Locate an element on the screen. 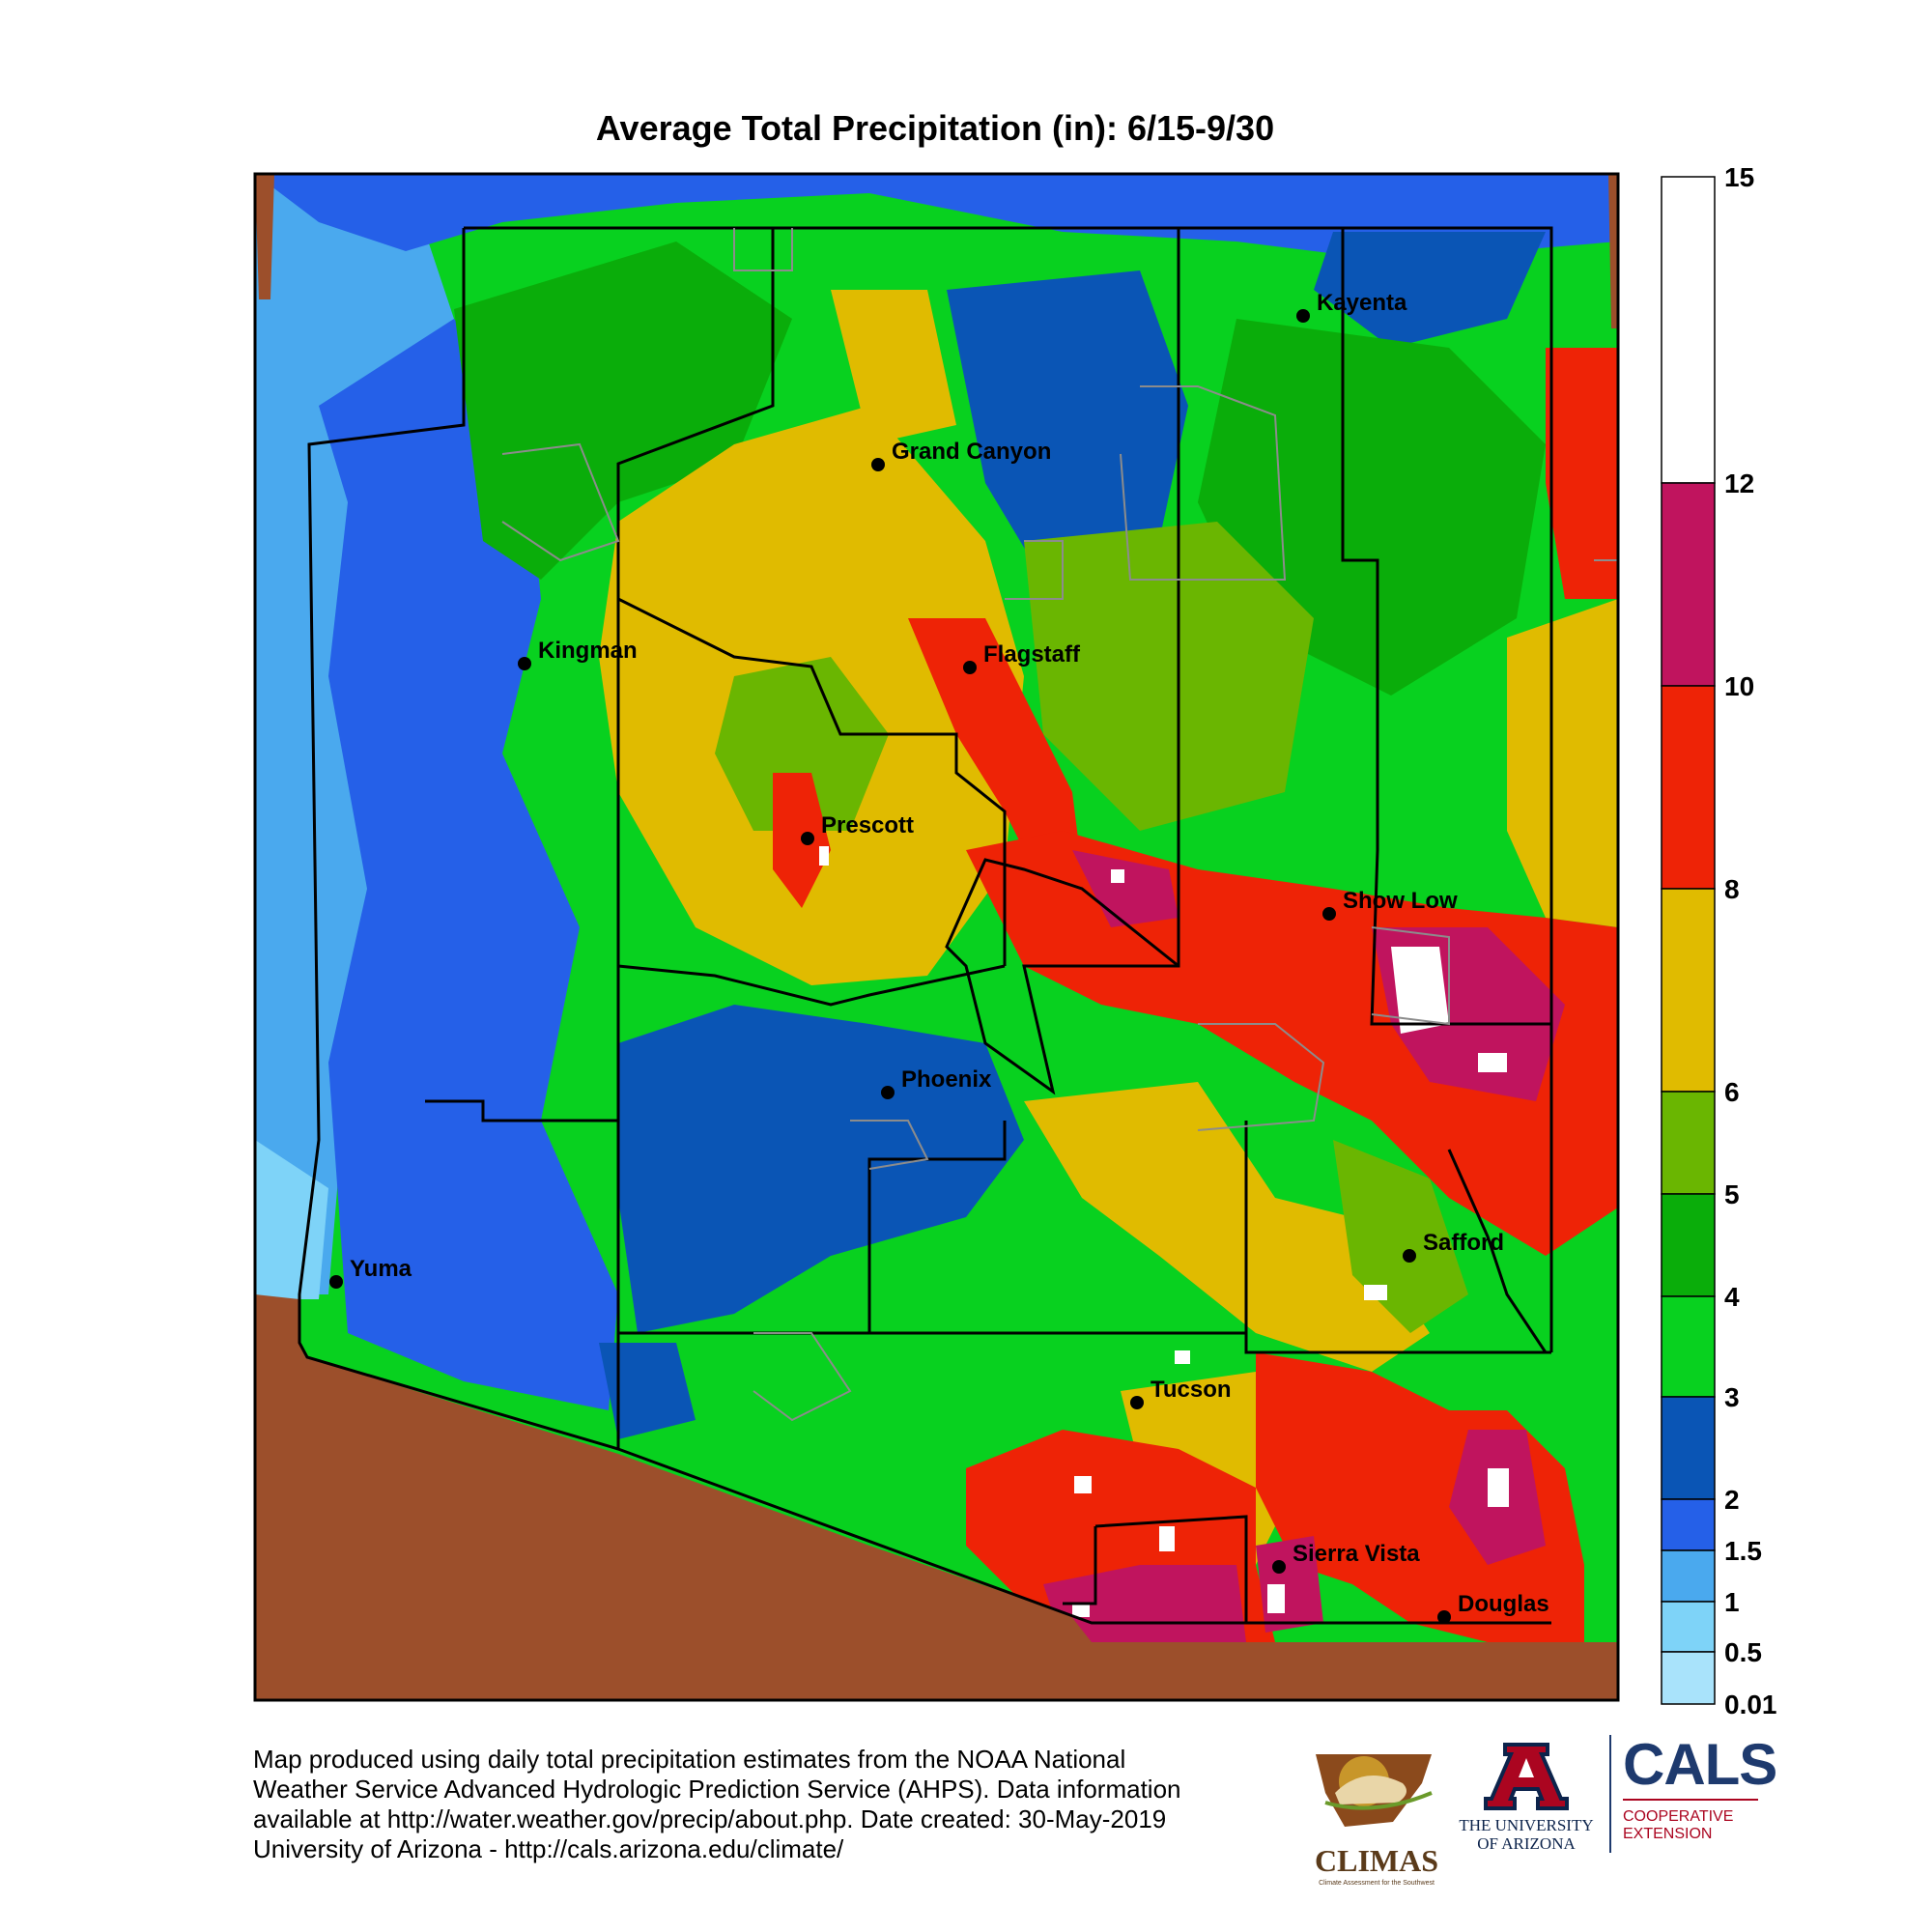 This screenshot has width=1932, height=1932. city-label: Kingman is located at coordinates (588, 651).